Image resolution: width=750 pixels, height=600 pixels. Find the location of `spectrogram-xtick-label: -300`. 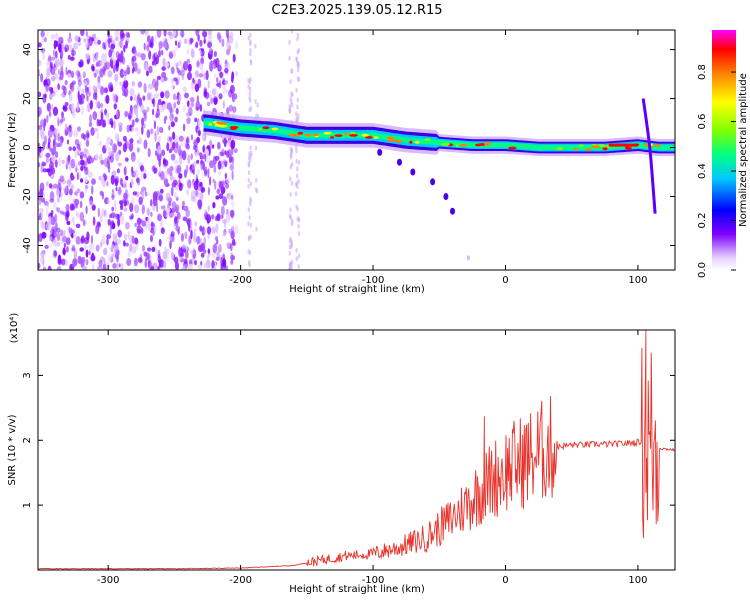

spectrogram-xtick-label: -300 is located at coordinates (108, 280).